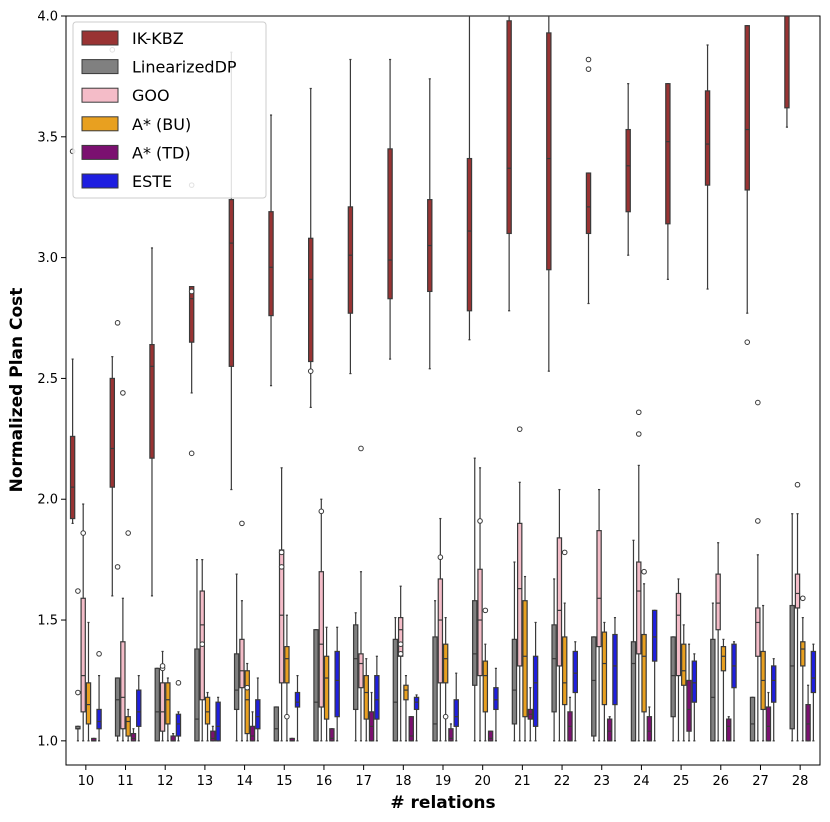 The height and width of the screenshot is (822, 830). What do you see at coordinates (152, 181) in the screenshot?
I see `legend-label: ESTE` at bounding box center [152, 181].